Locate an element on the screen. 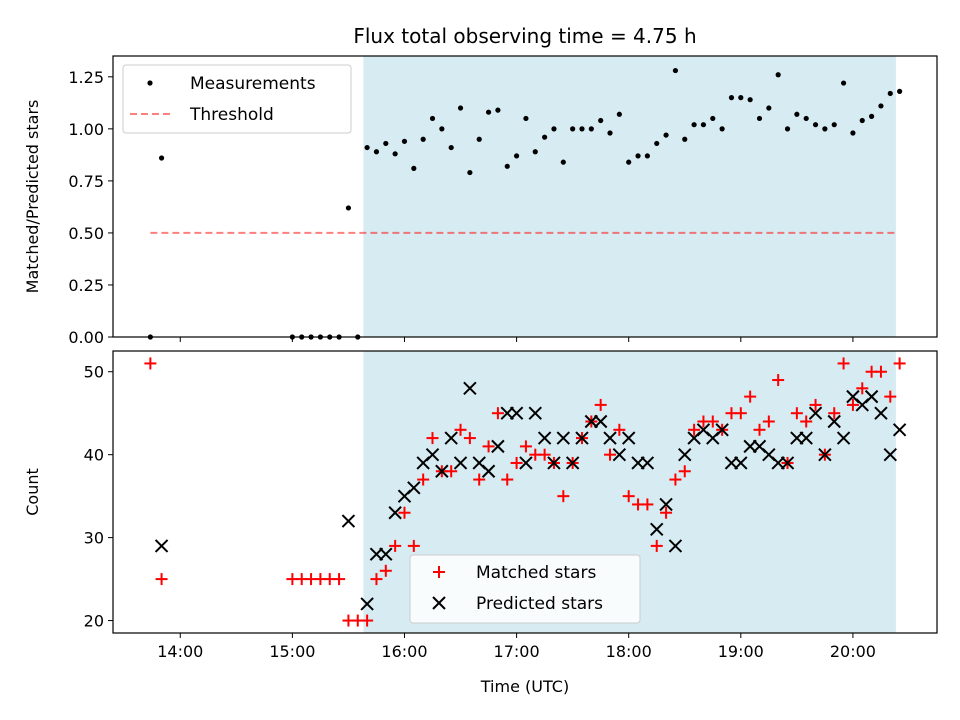 The width and height of the screenshot is (960, 720). legend-matched-label: Matched stars is located at coordinates (536, 573).